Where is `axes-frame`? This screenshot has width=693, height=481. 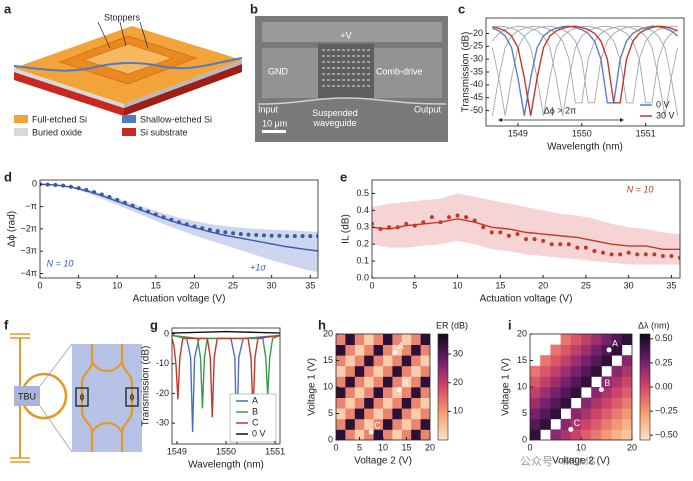
axes-frame is located at coordinates (526, 229).